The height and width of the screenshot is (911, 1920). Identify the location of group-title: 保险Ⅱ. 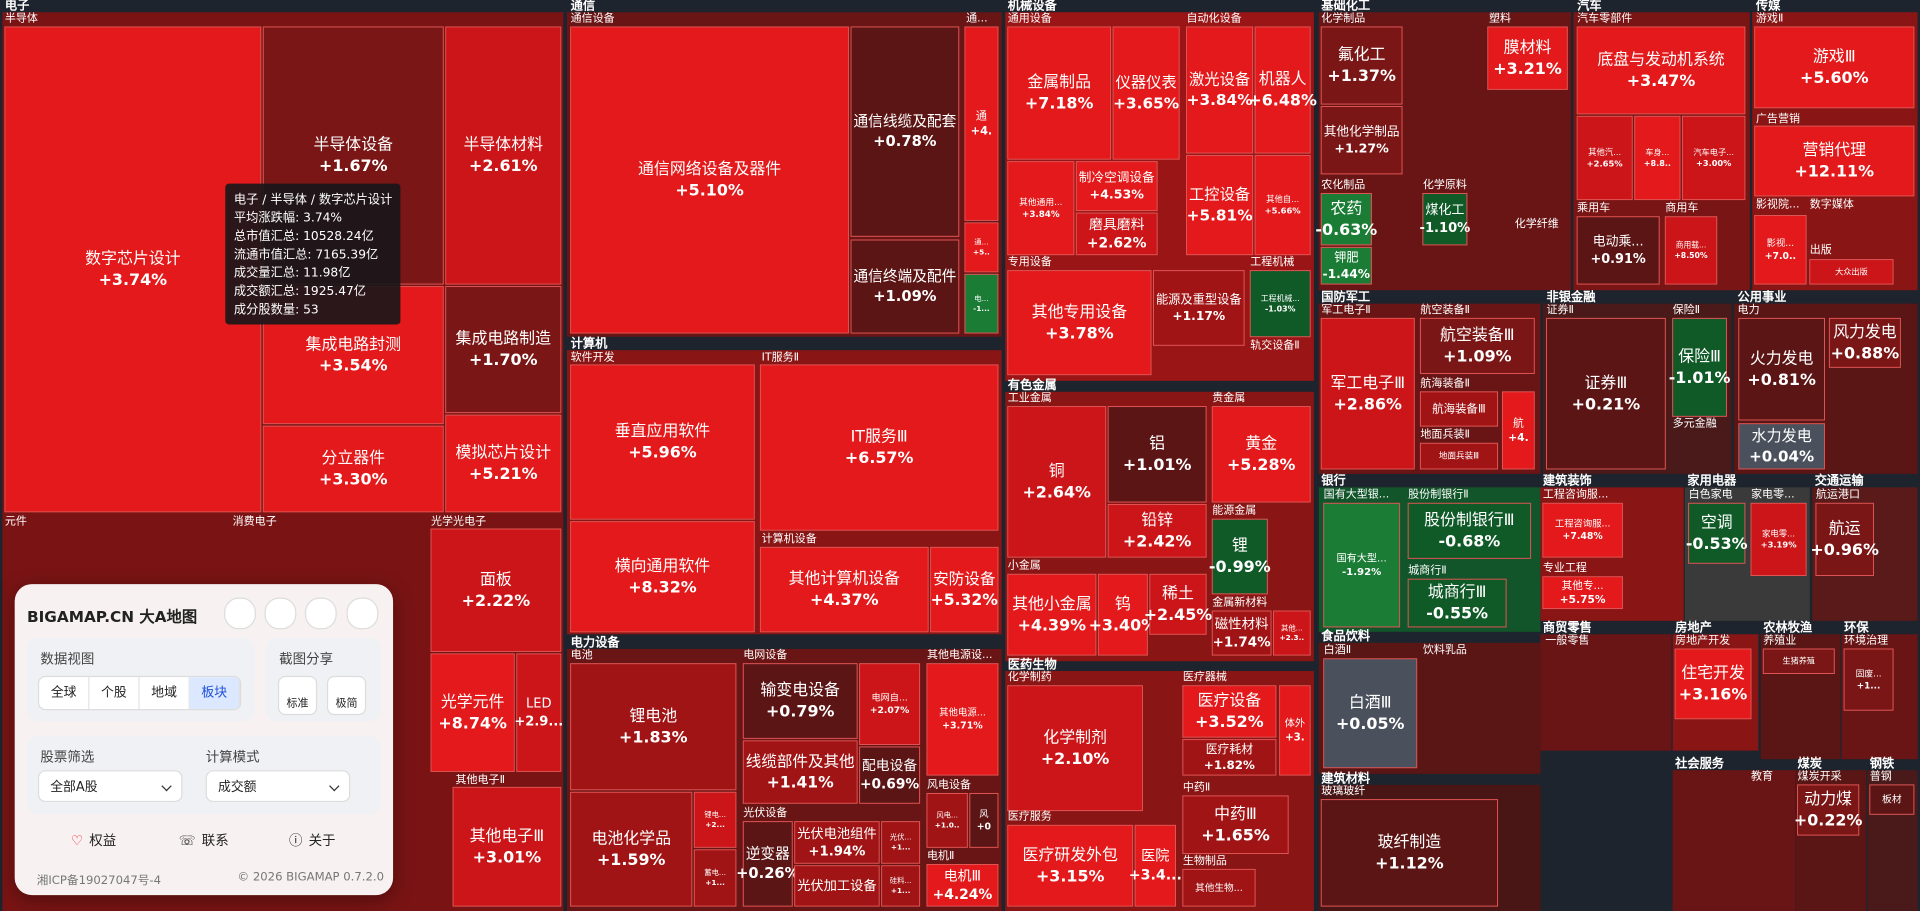
(1686, 309).